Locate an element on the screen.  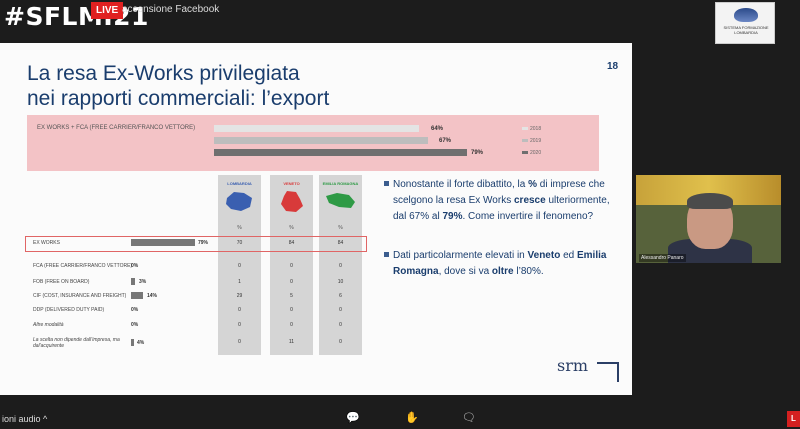
legend-label-2018: 2018 is located at coordinates (536, 129).